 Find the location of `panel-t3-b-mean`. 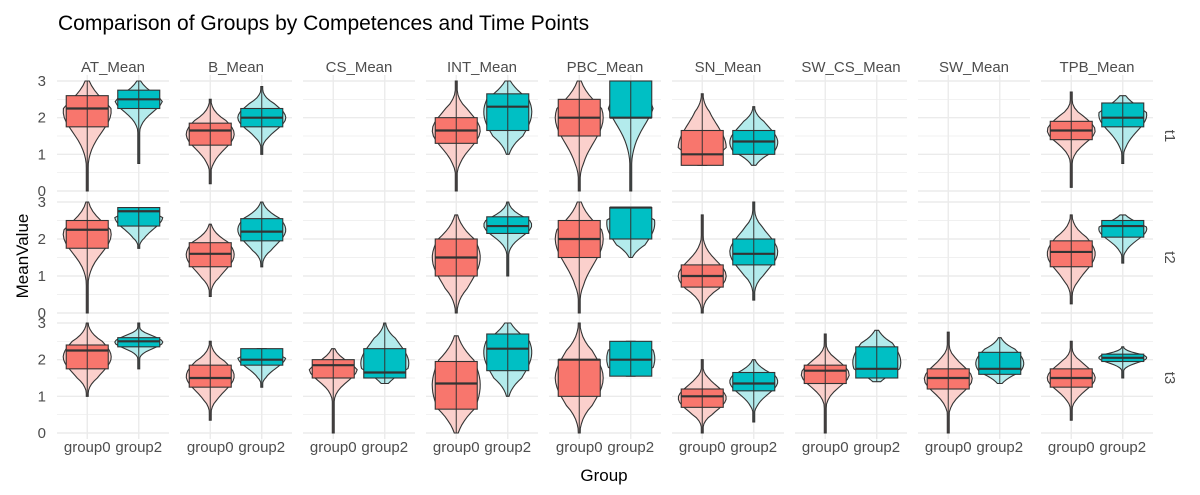

panel-t3-b-mean is located at coordinates (236, 378).